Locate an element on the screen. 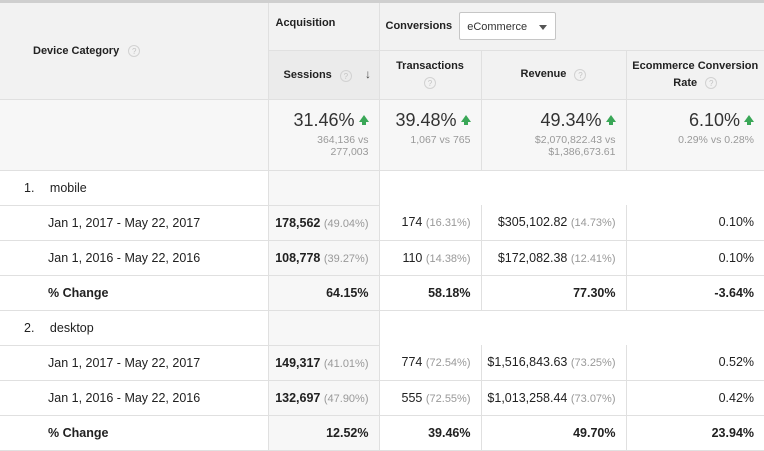  ecr-cell: 0.52% is located at coordinates (695, 363).